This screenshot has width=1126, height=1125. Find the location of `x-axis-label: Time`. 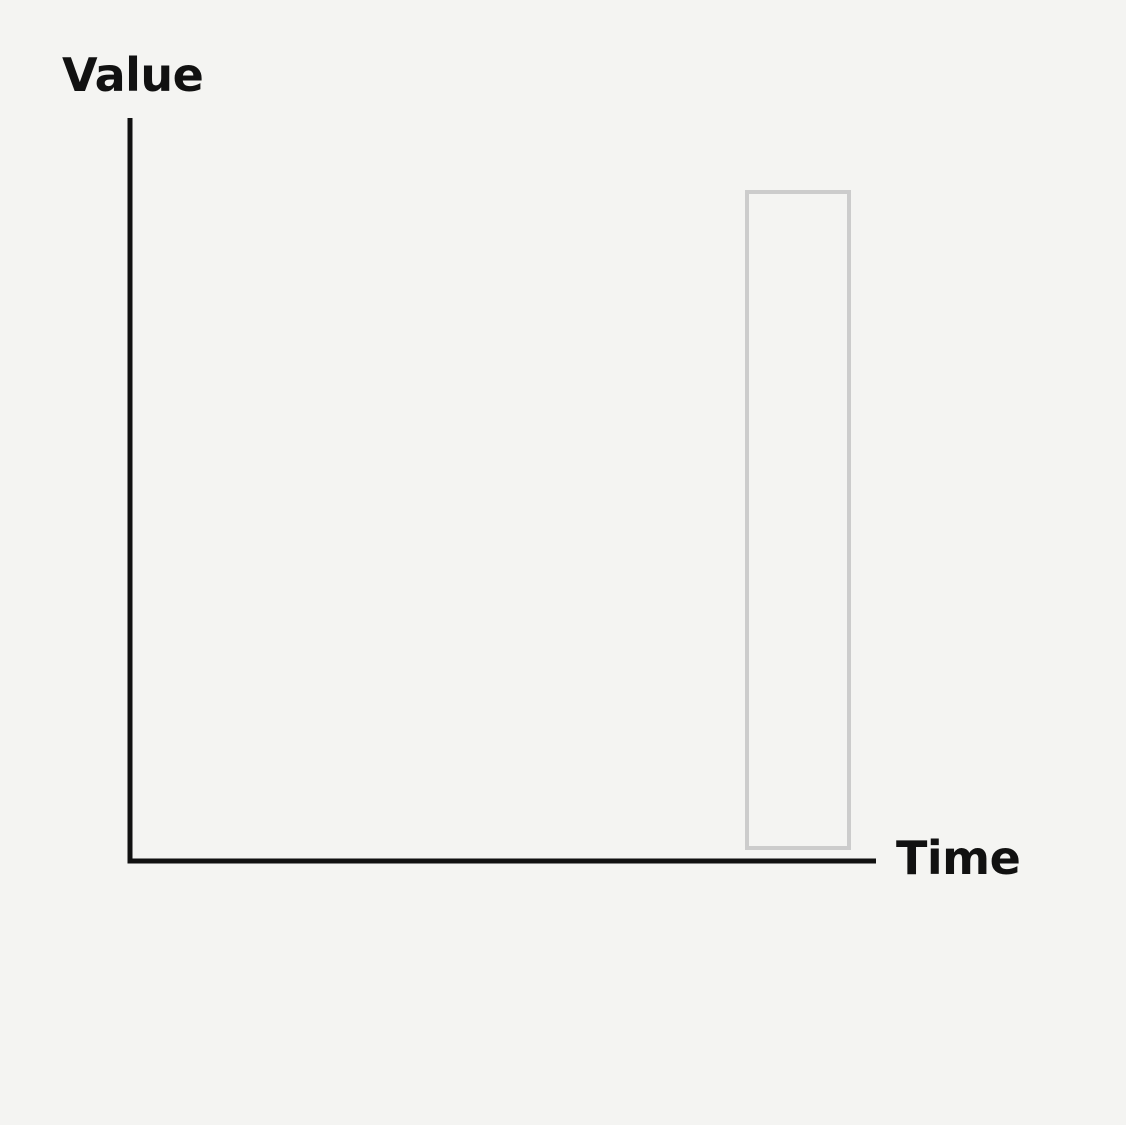

x-axis-label: Time is located at coordinates (958, 858).